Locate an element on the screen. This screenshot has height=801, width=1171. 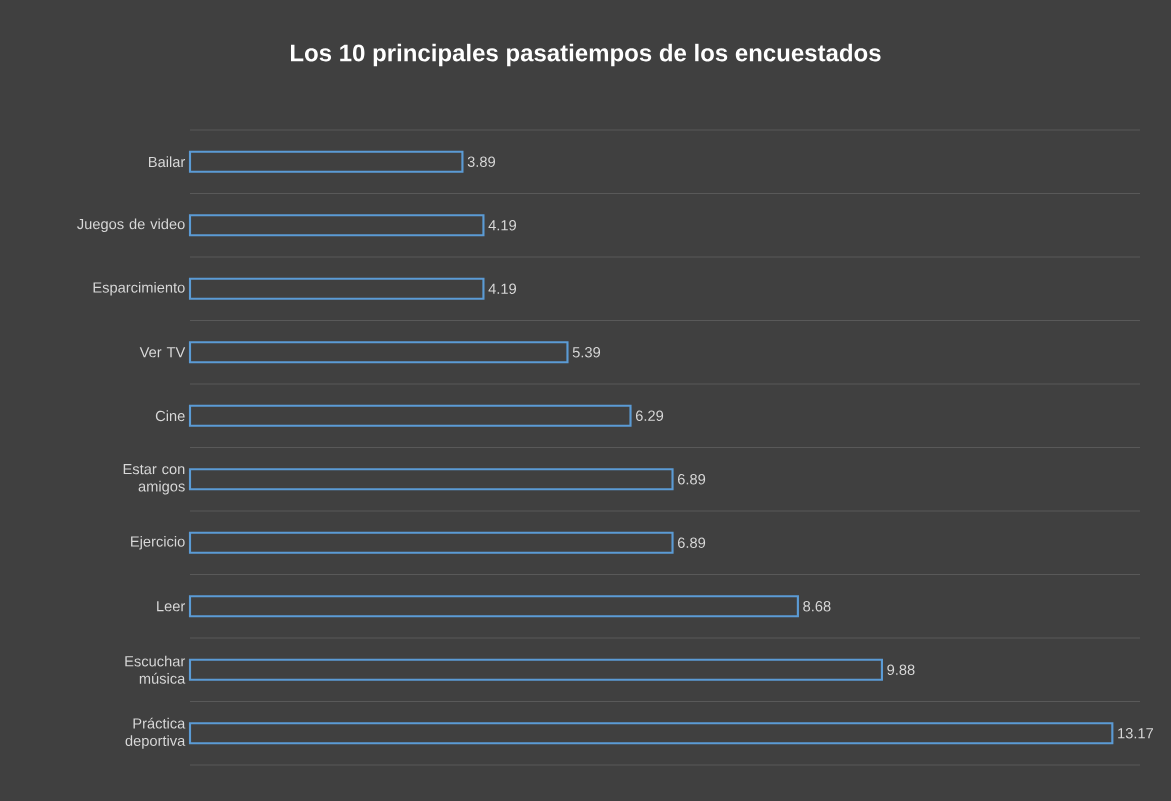
y-tick-label: Ejercicio is located at coordinates (158, 542).